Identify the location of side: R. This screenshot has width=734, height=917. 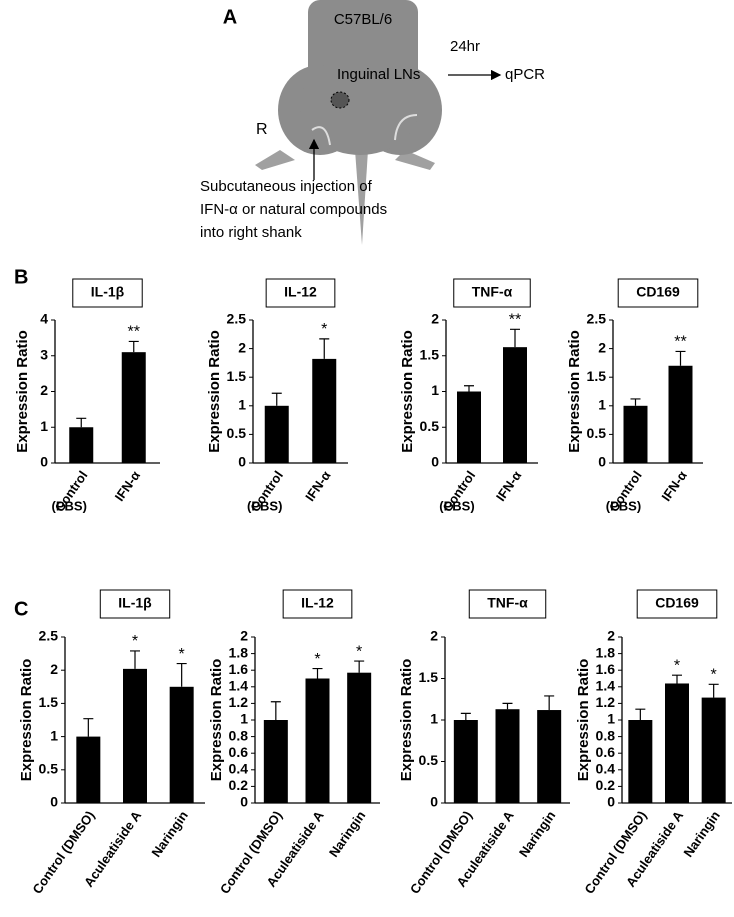
(262, 129).